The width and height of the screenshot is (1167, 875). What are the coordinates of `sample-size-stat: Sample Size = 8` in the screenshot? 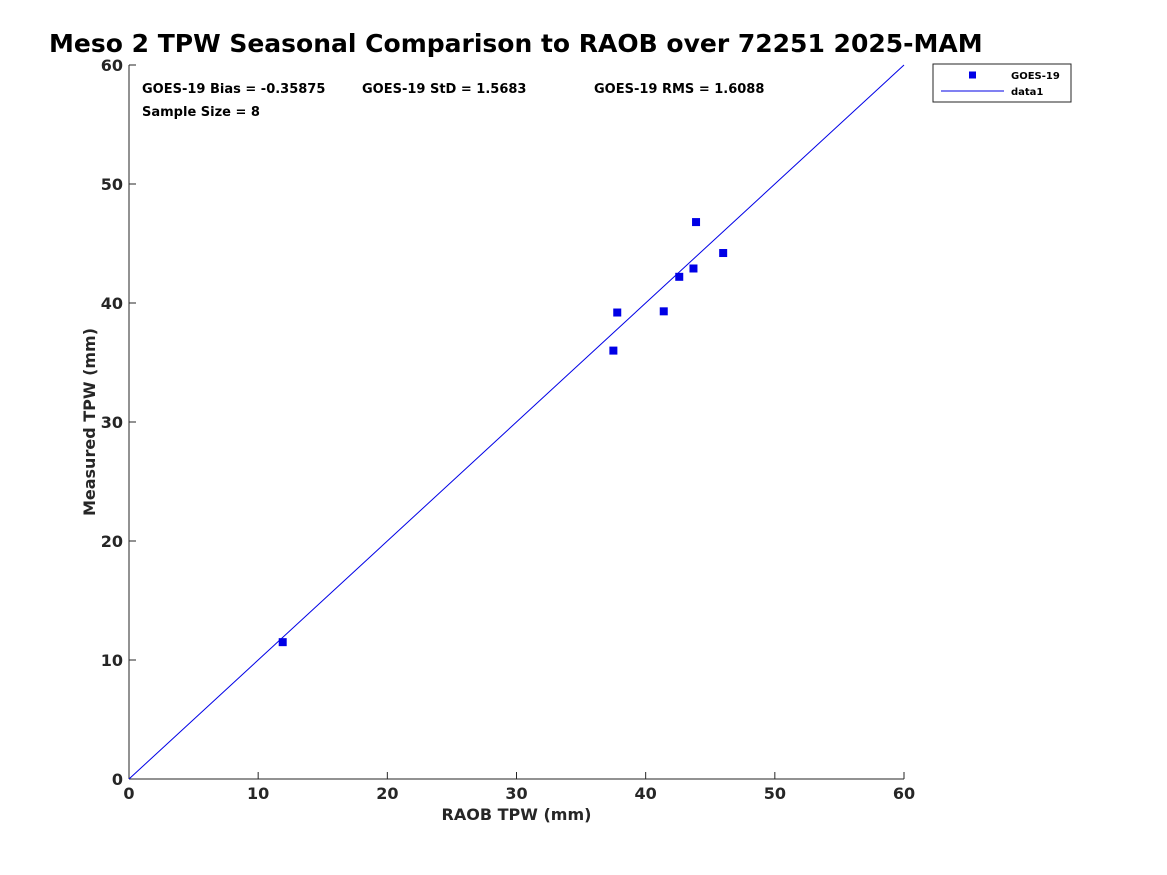 It's located at (201, 112).